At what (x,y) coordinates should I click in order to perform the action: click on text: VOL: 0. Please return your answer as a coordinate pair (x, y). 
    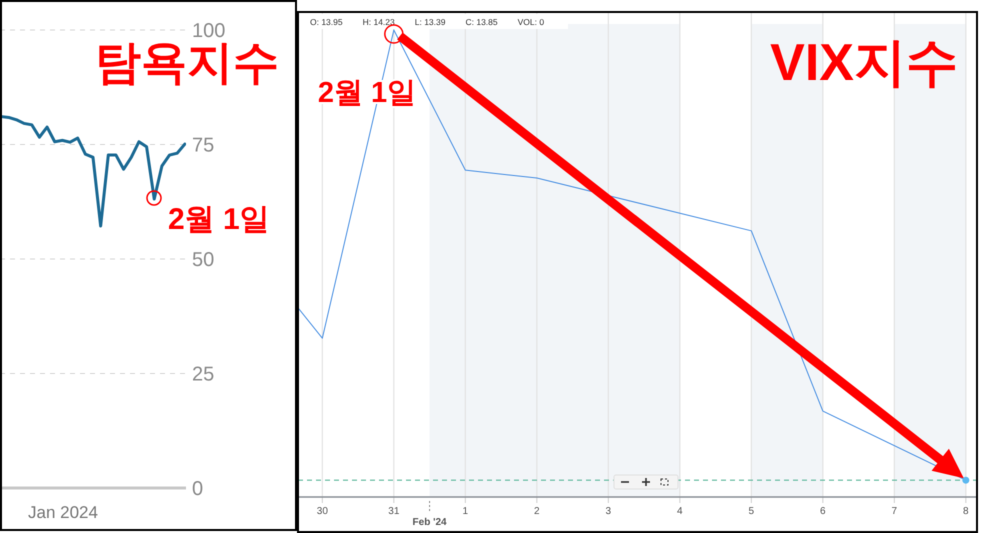
    Looking at the image, I should click on (531, 22).